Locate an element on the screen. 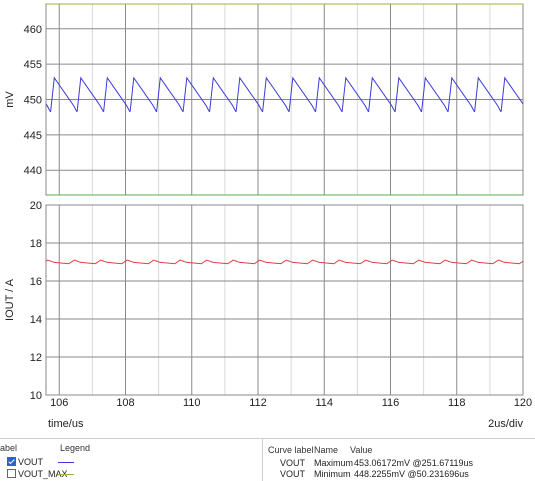 Image resolution: width=535 pixels, height=481 pixels. y-tick-label: 450 is located at coordinates (33, 101).